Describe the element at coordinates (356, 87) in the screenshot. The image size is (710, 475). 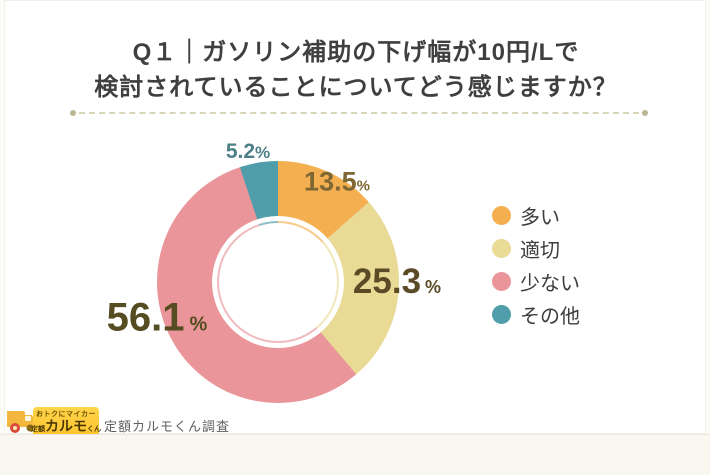
I see `question-title-line2: 検討されていることについてどう感じますか？` at that location.